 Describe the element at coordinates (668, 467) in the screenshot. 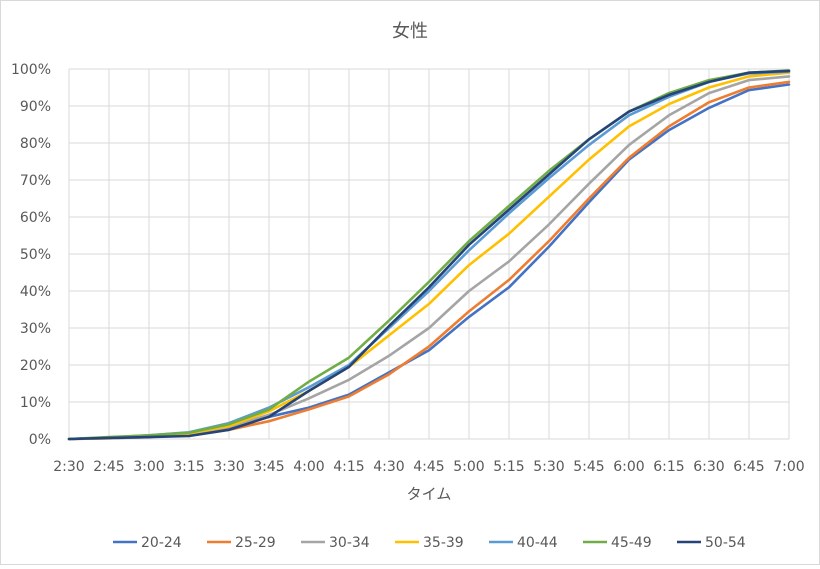

I see `x-tick-label: 6:15` at that location.